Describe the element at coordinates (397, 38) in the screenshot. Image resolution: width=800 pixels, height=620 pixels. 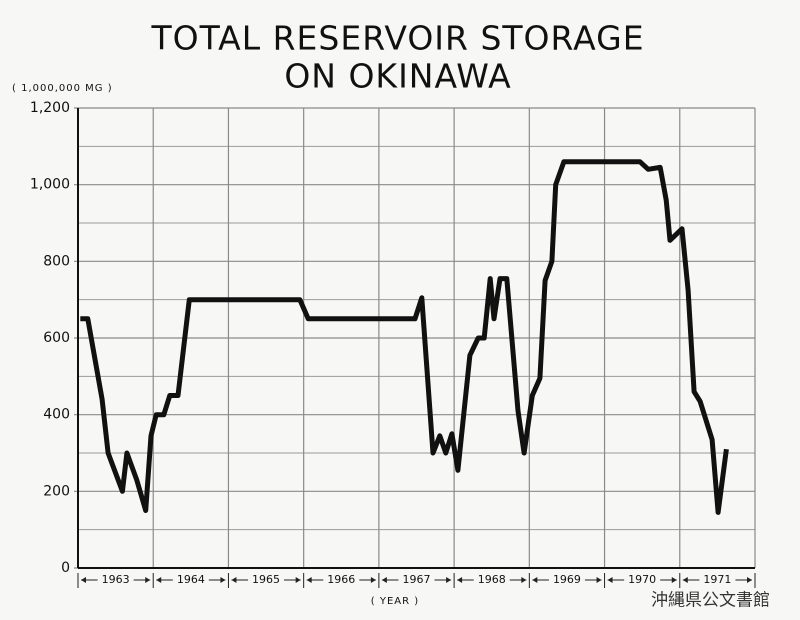
I see `chart-title: TOTAL RESERVOIR STORAGE` at that location.